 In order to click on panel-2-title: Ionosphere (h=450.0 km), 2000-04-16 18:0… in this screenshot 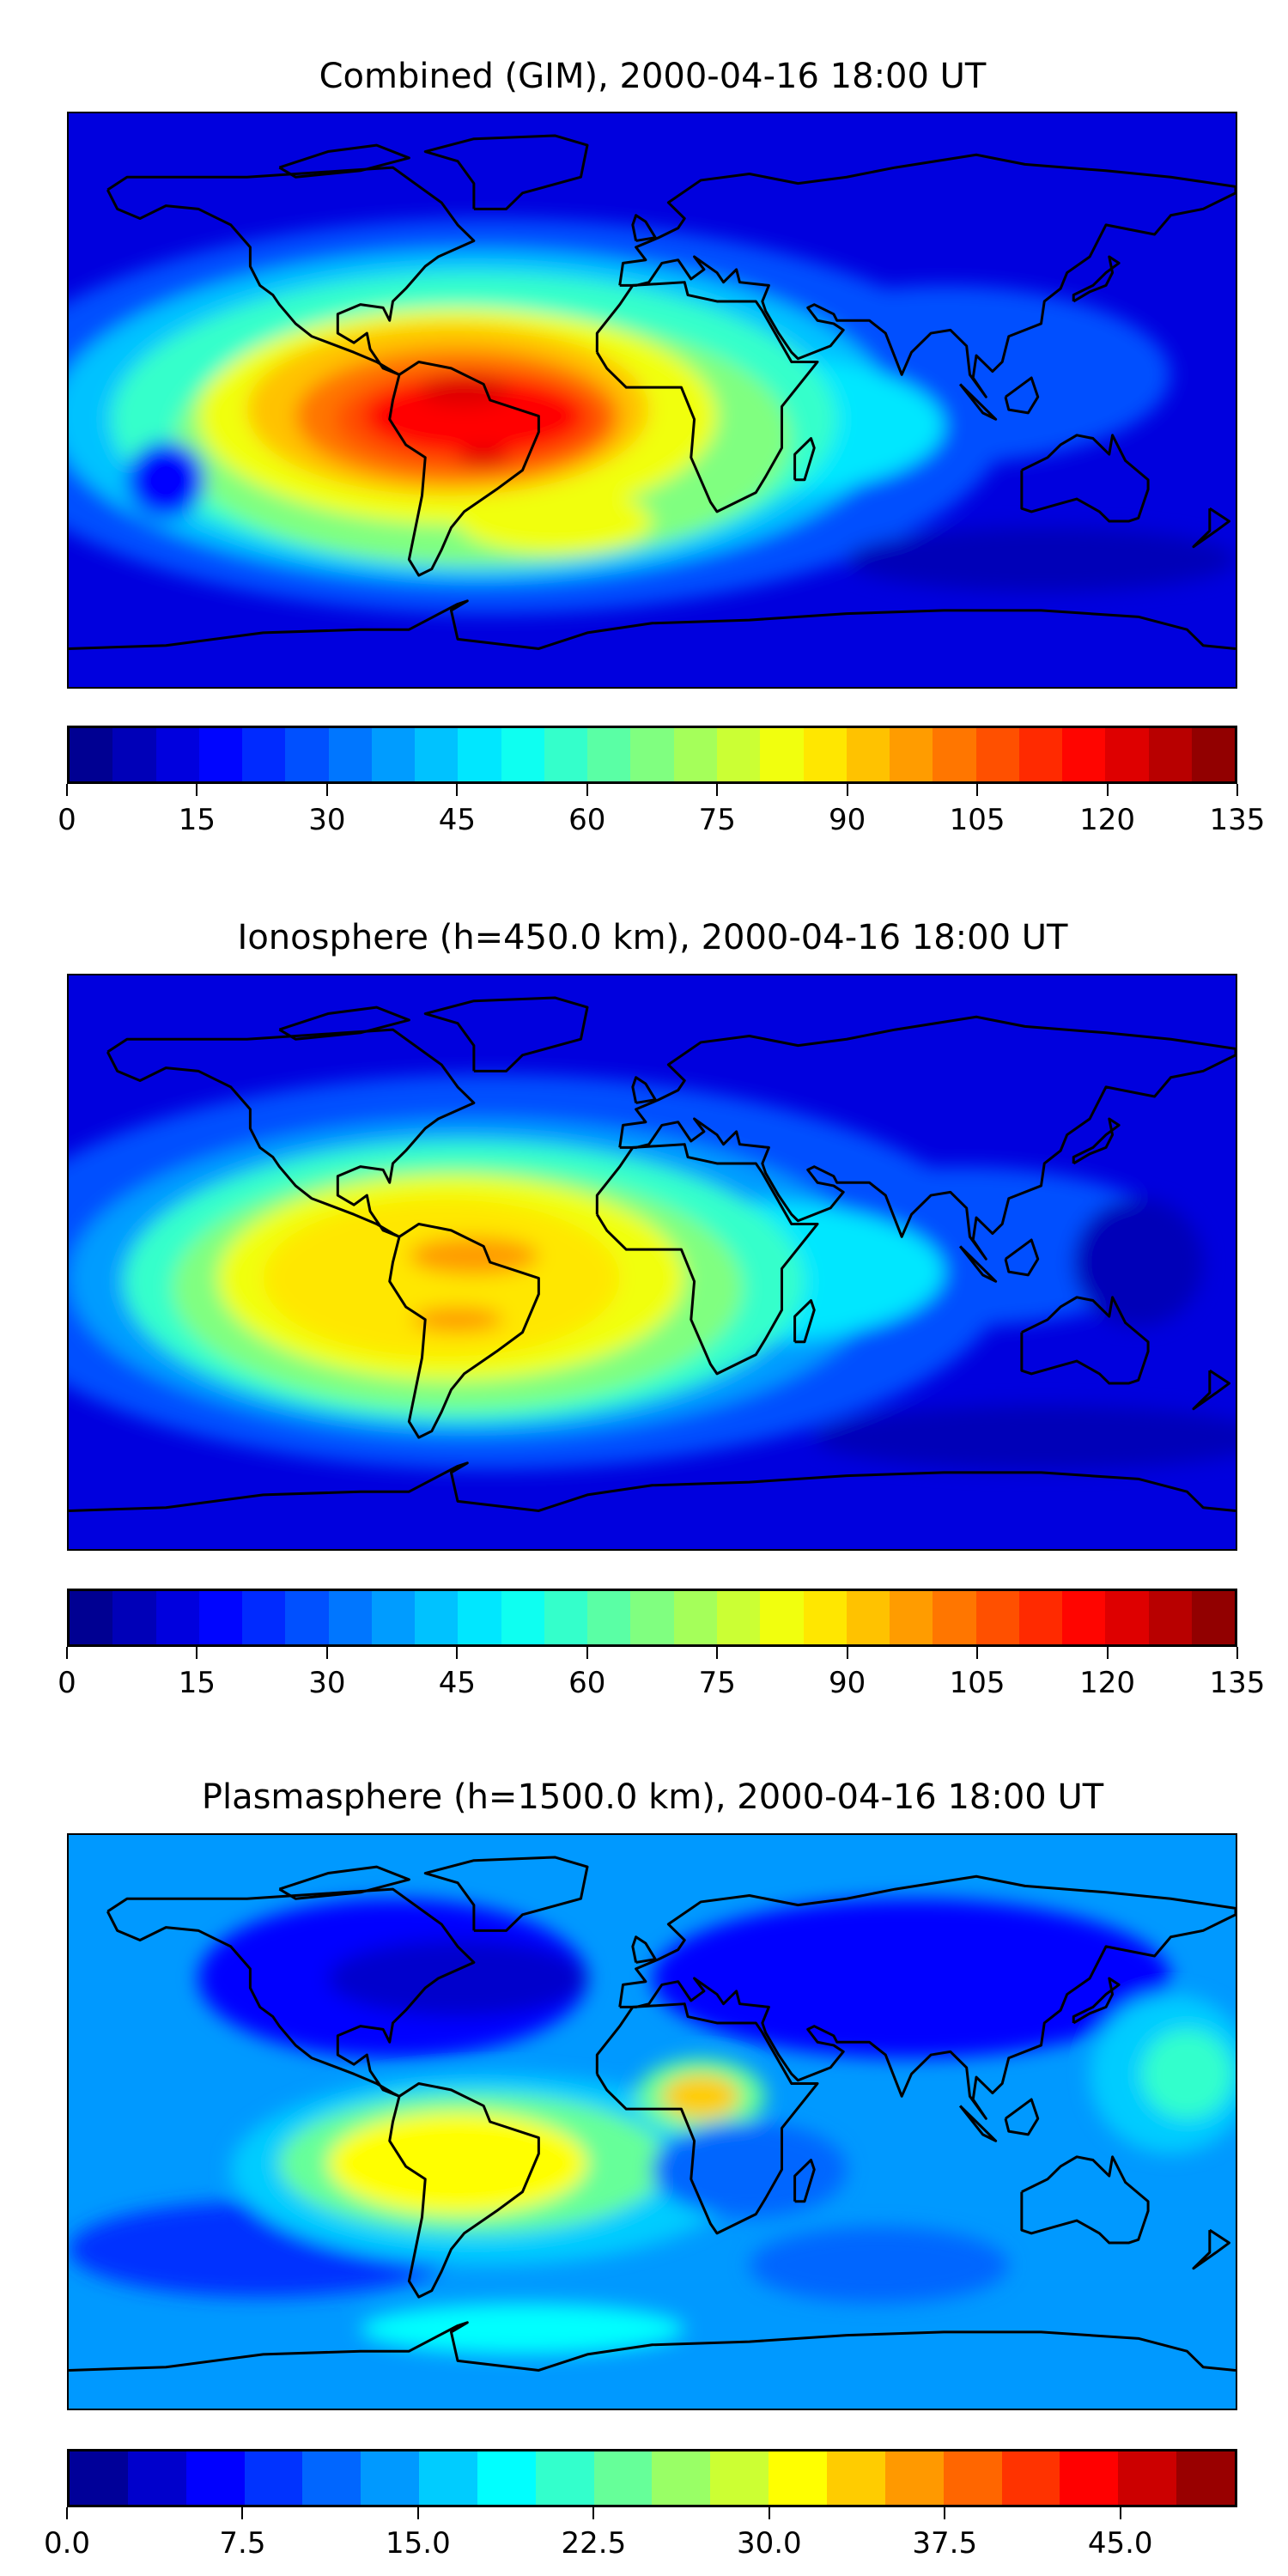, I will do `click(652, 937)`.